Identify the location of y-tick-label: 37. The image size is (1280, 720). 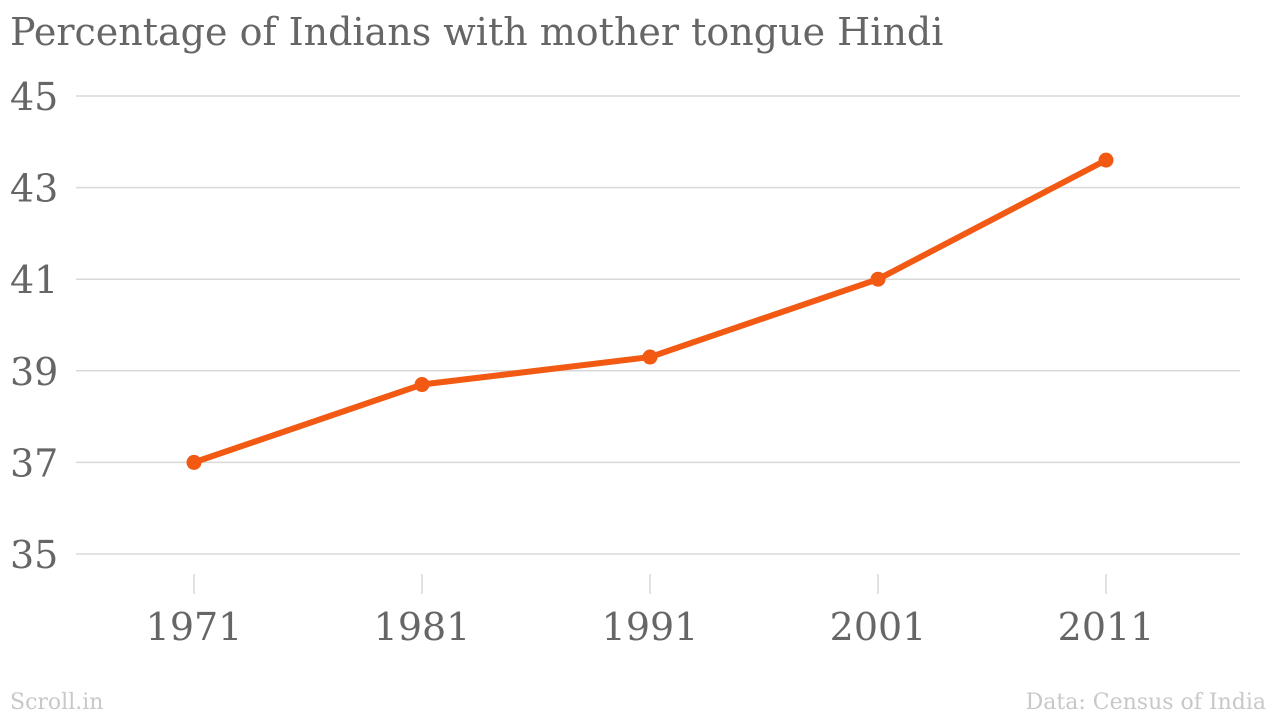
(34, 463).